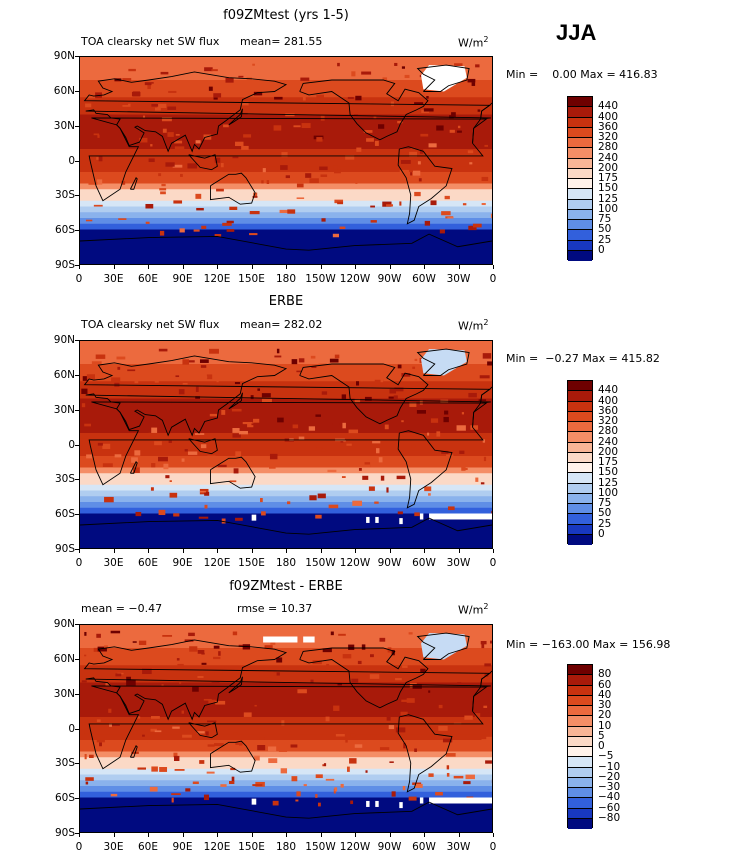  I want to click on lat-tick-label: 90N, so click(64, 56).